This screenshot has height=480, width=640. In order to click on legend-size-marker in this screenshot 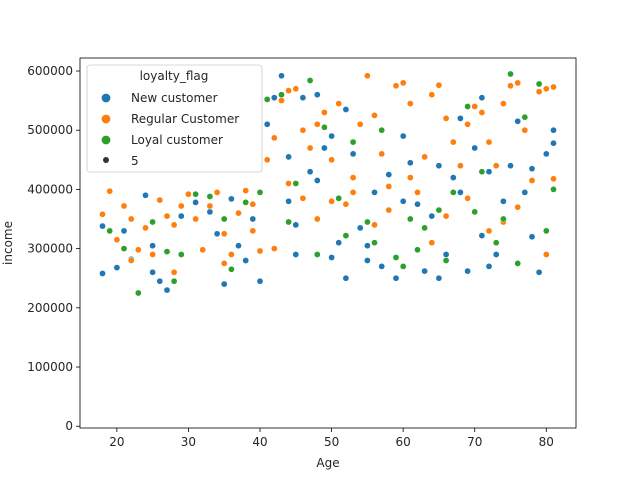, I will do `click(106, 160)`.